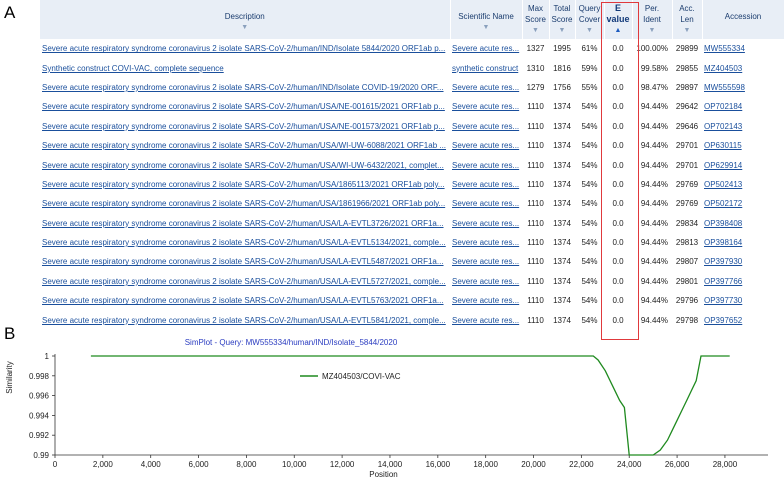  I want to click on x-tick-label: 6,000, so click(199, 464).